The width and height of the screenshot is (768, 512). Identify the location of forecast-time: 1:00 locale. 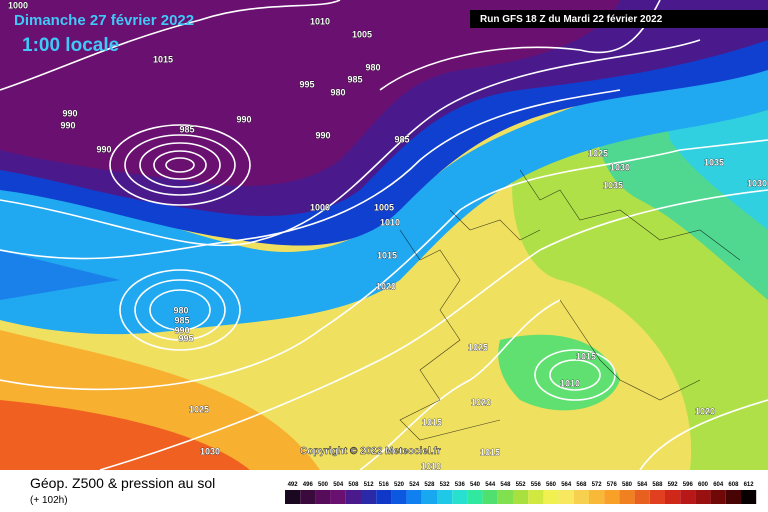
(70, 45).